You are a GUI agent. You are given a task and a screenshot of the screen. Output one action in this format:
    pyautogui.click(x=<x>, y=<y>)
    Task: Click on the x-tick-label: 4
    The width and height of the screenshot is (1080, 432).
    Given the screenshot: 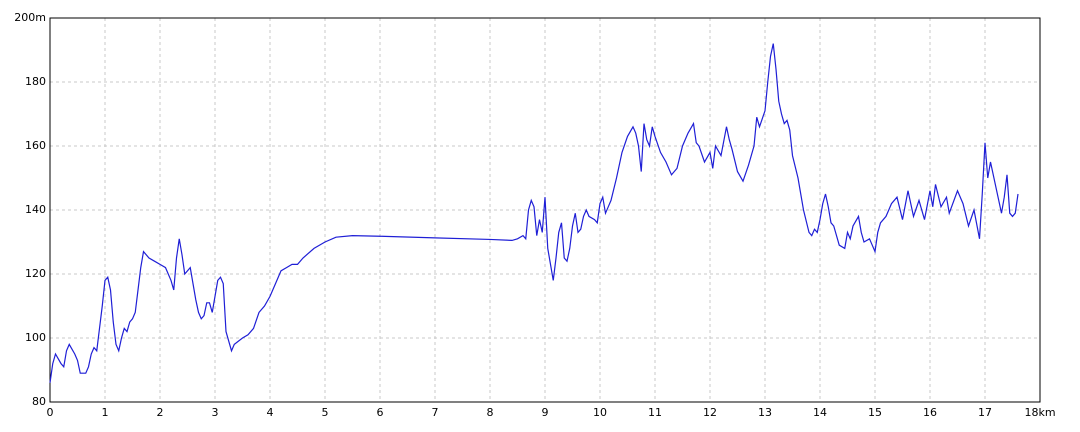 What is the action you would take?
    pyautogui.click(x=270, y=412)
    